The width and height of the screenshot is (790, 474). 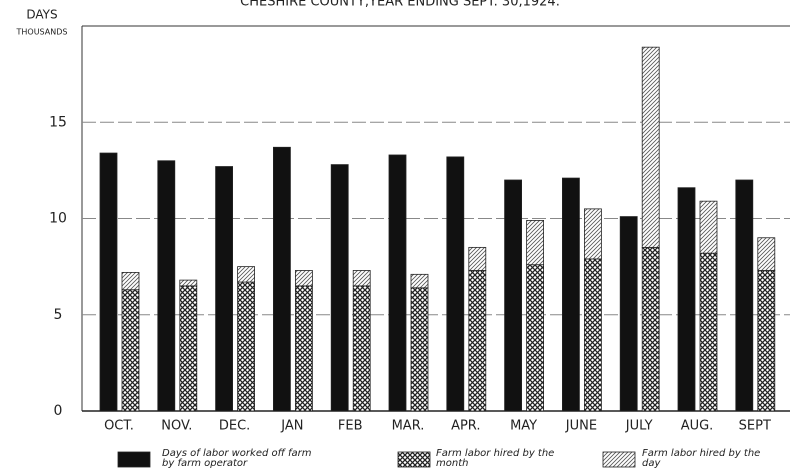 I want to click on y-tick-label: 10, so click(x=58, y=219).